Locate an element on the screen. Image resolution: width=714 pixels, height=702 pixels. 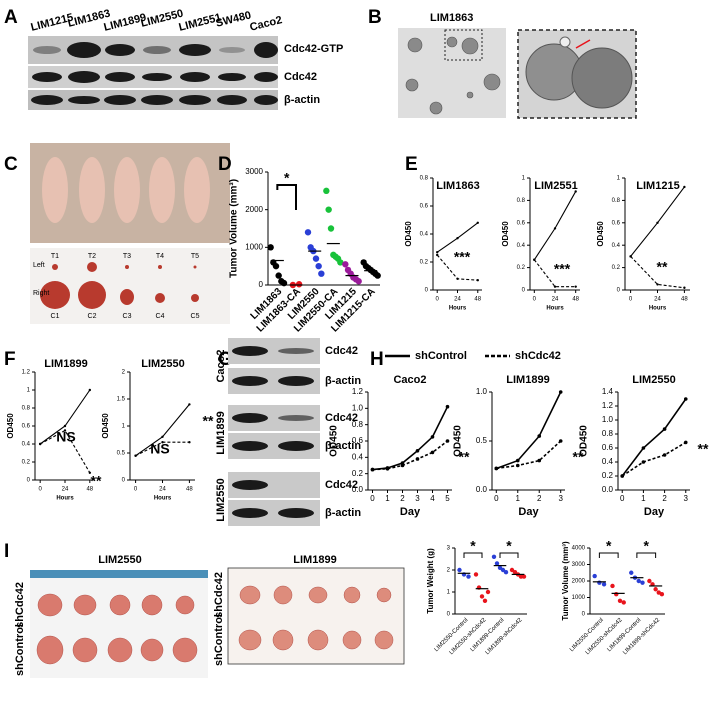
tumor-label: C5 is located at coordinates (195, 316).